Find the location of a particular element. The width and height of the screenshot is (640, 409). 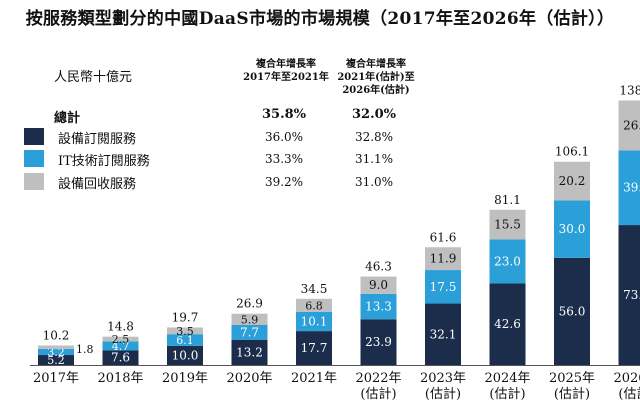

bar-total-label: 81.1 is located at coordinates (507, 200).